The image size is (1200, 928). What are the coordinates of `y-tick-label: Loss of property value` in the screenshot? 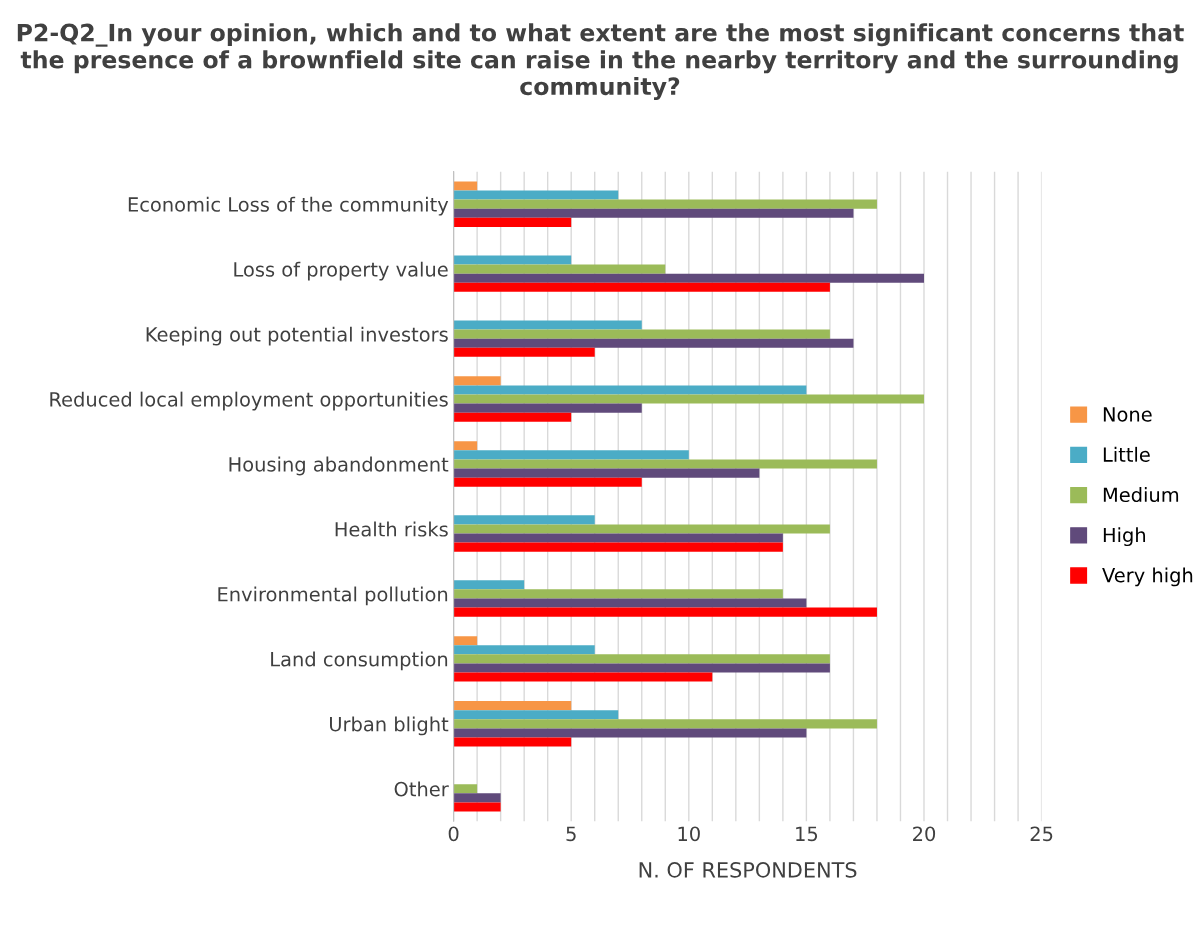 It's located at (341, 271).